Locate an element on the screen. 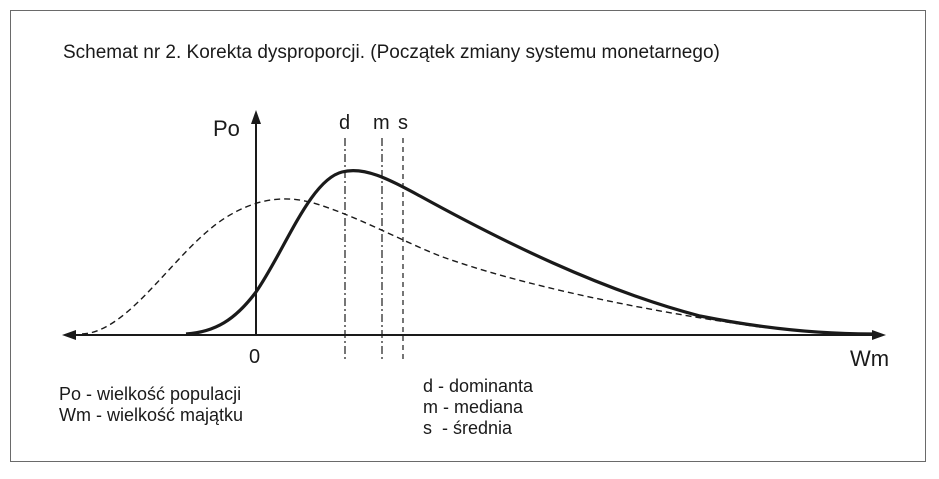 The width and height of the screenshot is (939, 479). y-axis-arrow is located at coordinates (256, 117).